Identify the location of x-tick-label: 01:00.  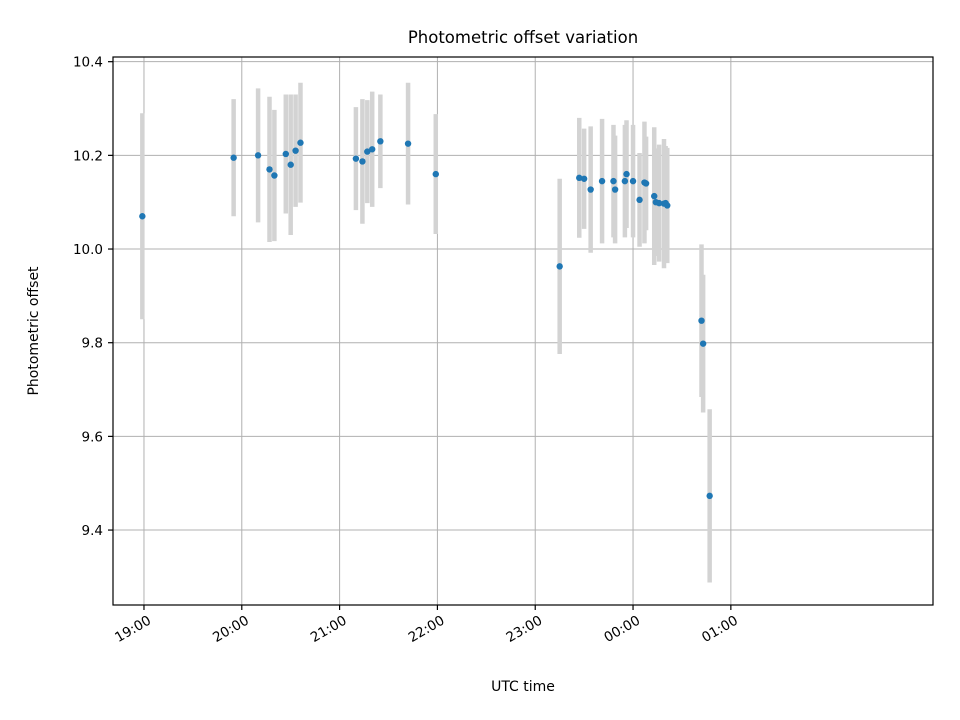
(720, 629).